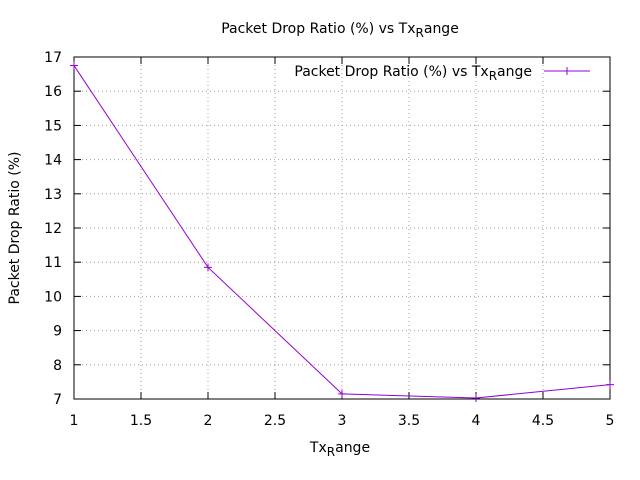 The width and height of the screenshot is (640, 480). What do you see at coordinates (352, 448) in the screenshot?
I see `x-axis-label-tail: ange` at bounding box center [352, 448].